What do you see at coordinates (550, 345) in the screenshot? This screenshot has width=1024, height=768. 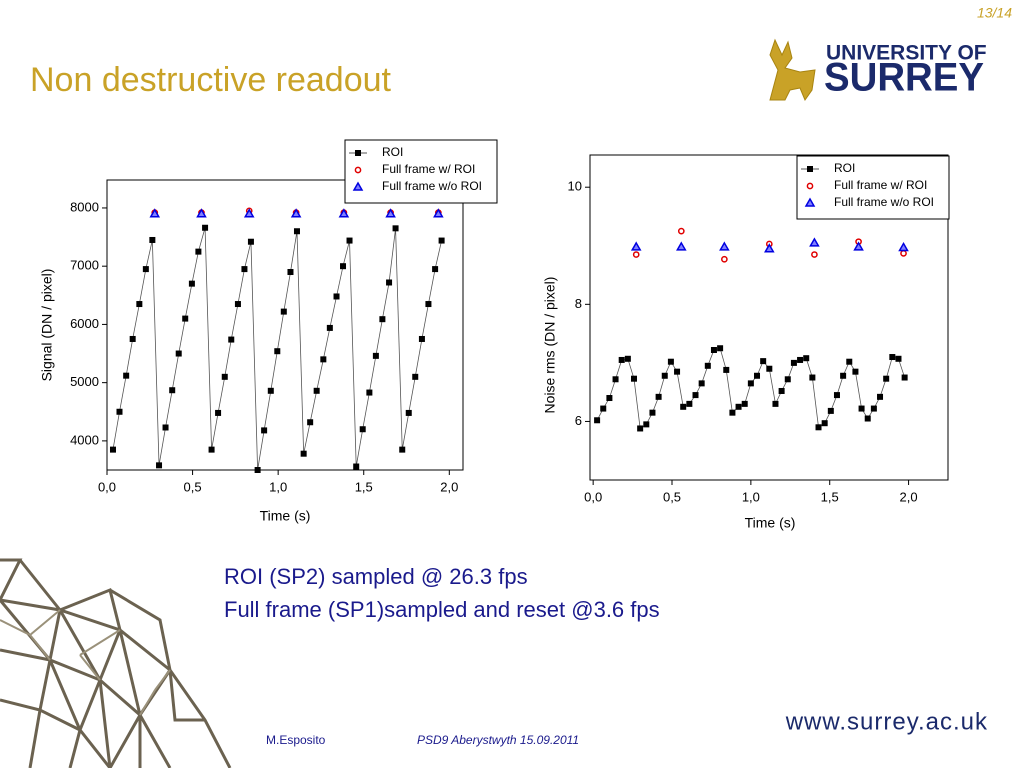 I see `y-axis-label: Noise rms (DN / pixel)` at bounding box center [550, 345].